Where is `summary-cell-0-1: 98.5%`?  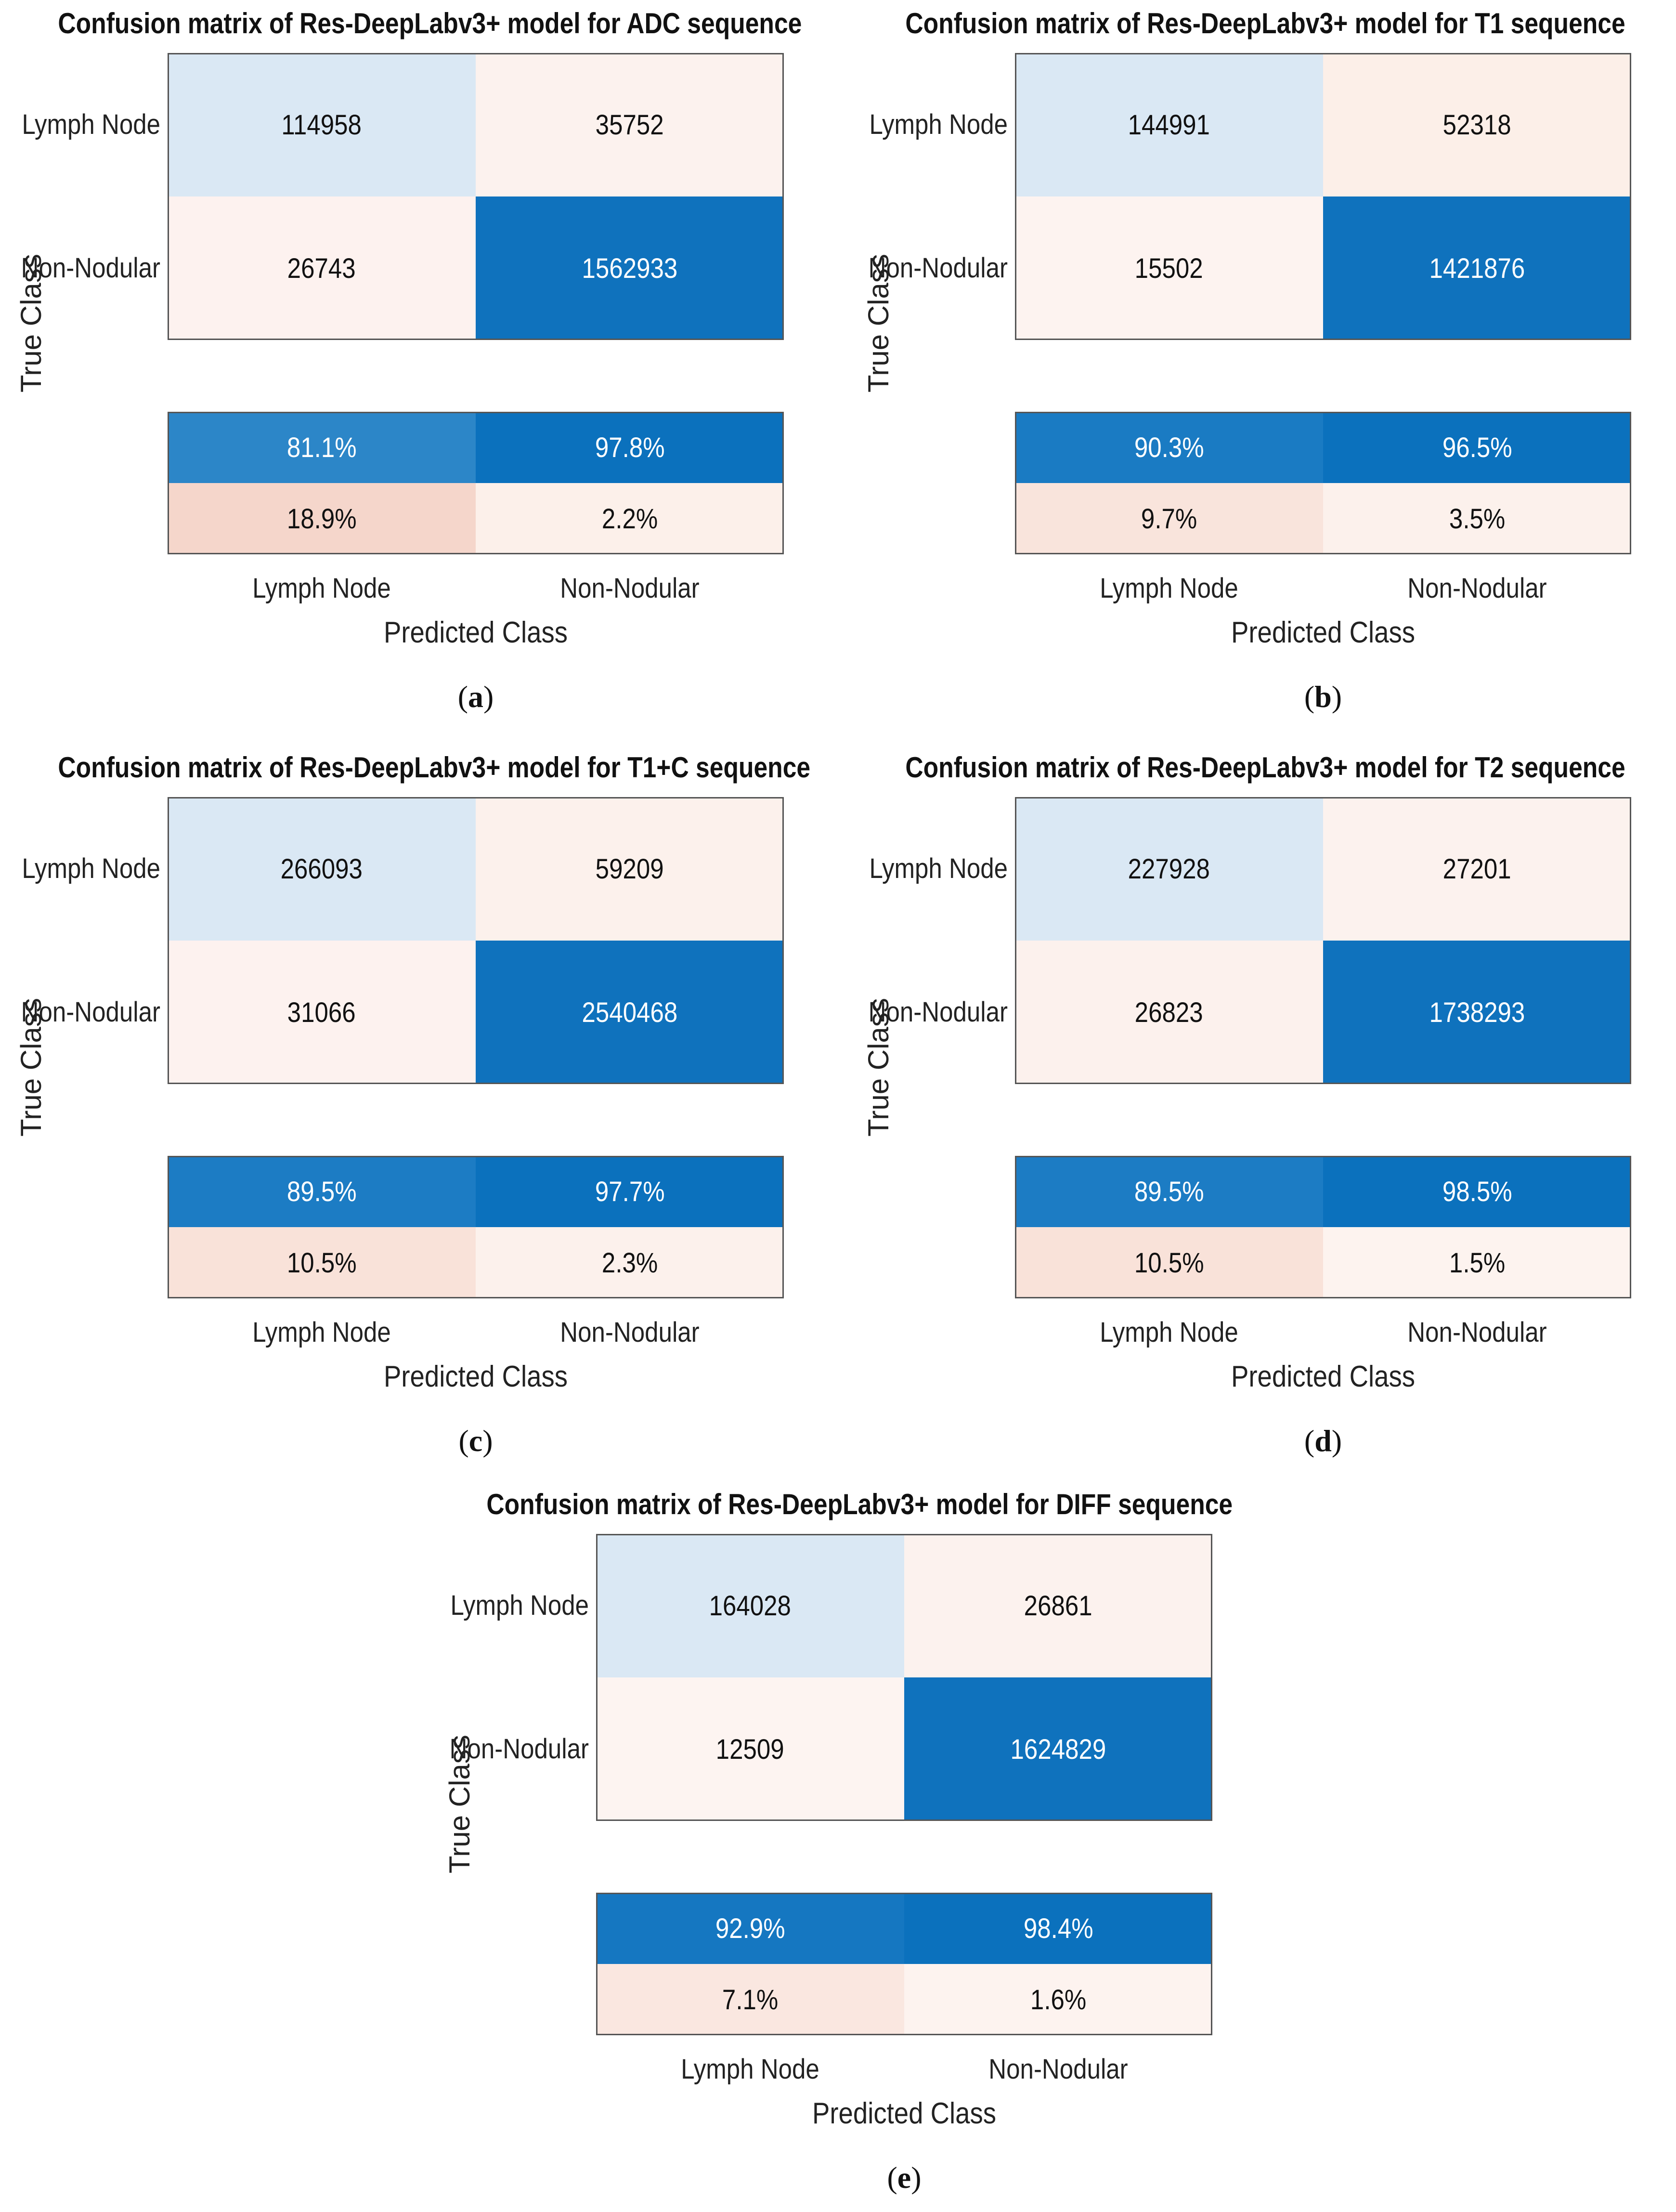 summary-cell-0-1: 98.5% is located at coordinates (1477, 1192).